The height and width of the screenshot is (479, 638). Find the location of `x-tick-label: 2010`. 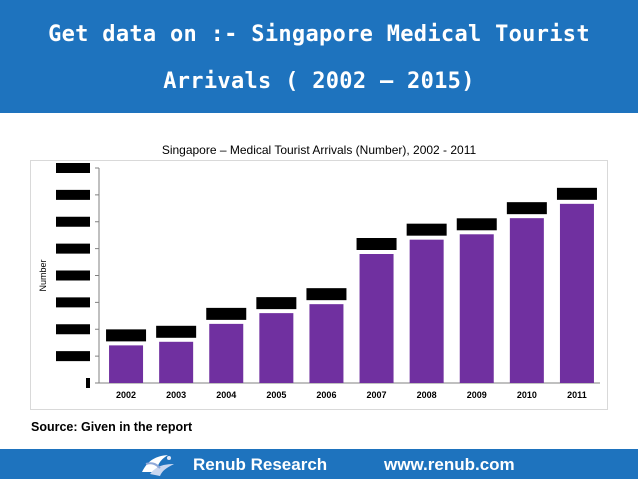

x-tick-label: 2010 is located at coordinates (527, 395).